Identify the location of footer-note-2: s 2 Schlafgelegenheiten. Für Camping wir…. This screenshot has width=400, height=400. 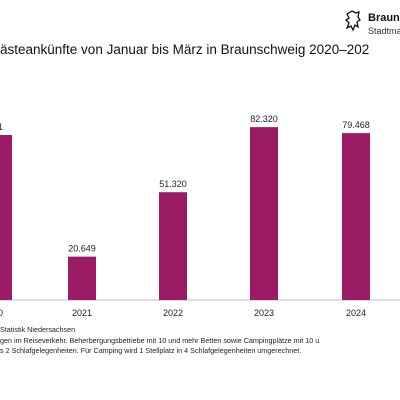
(151, 350).